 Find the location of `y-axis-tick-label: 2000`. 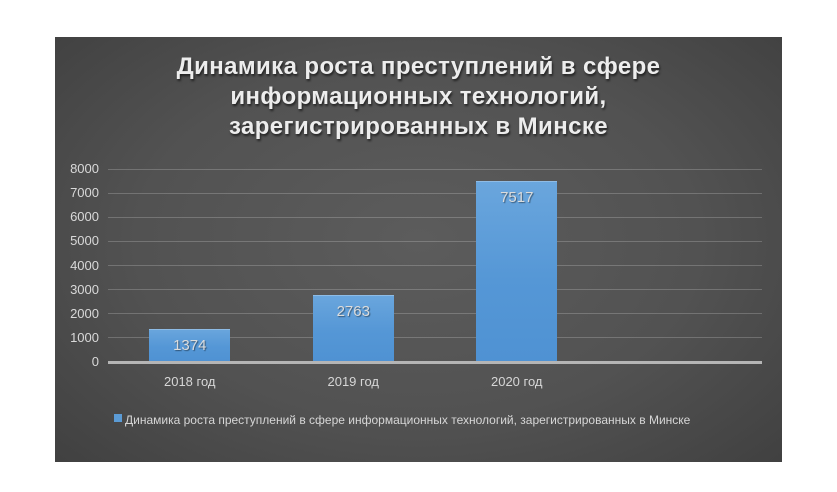

y-axis-tick-label: 2000 is located at coordinates (84, 313).